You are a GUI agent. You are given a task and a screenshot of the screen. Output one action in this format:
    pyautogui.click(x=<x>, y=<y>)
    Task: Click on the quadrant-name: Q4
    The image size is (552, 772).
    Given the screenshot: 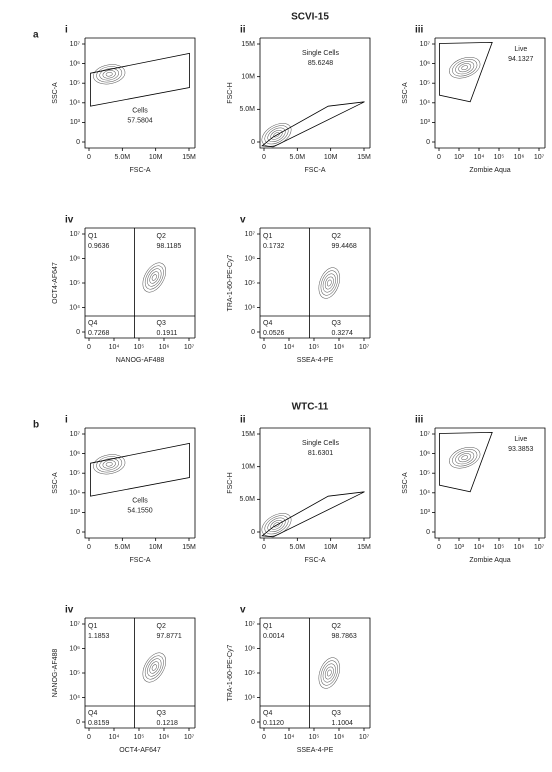 What is the action you would take?
    pyautogui.click(x=267, y=713)
    